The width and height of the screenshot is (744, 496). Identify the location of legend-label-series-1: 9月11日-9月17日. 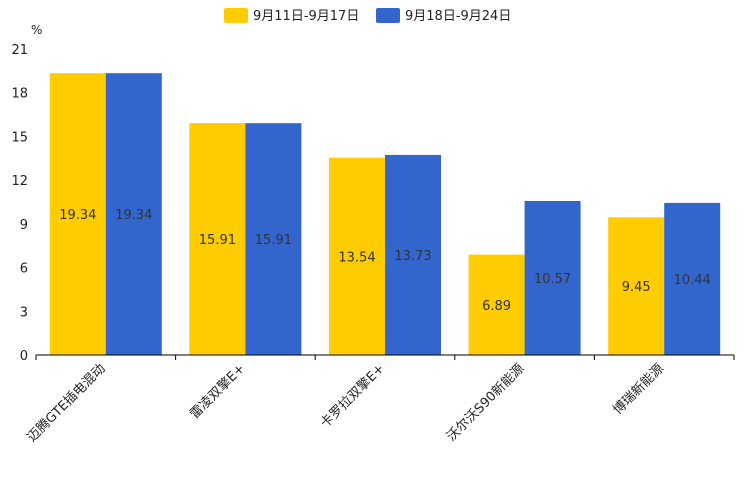
(306, 16).